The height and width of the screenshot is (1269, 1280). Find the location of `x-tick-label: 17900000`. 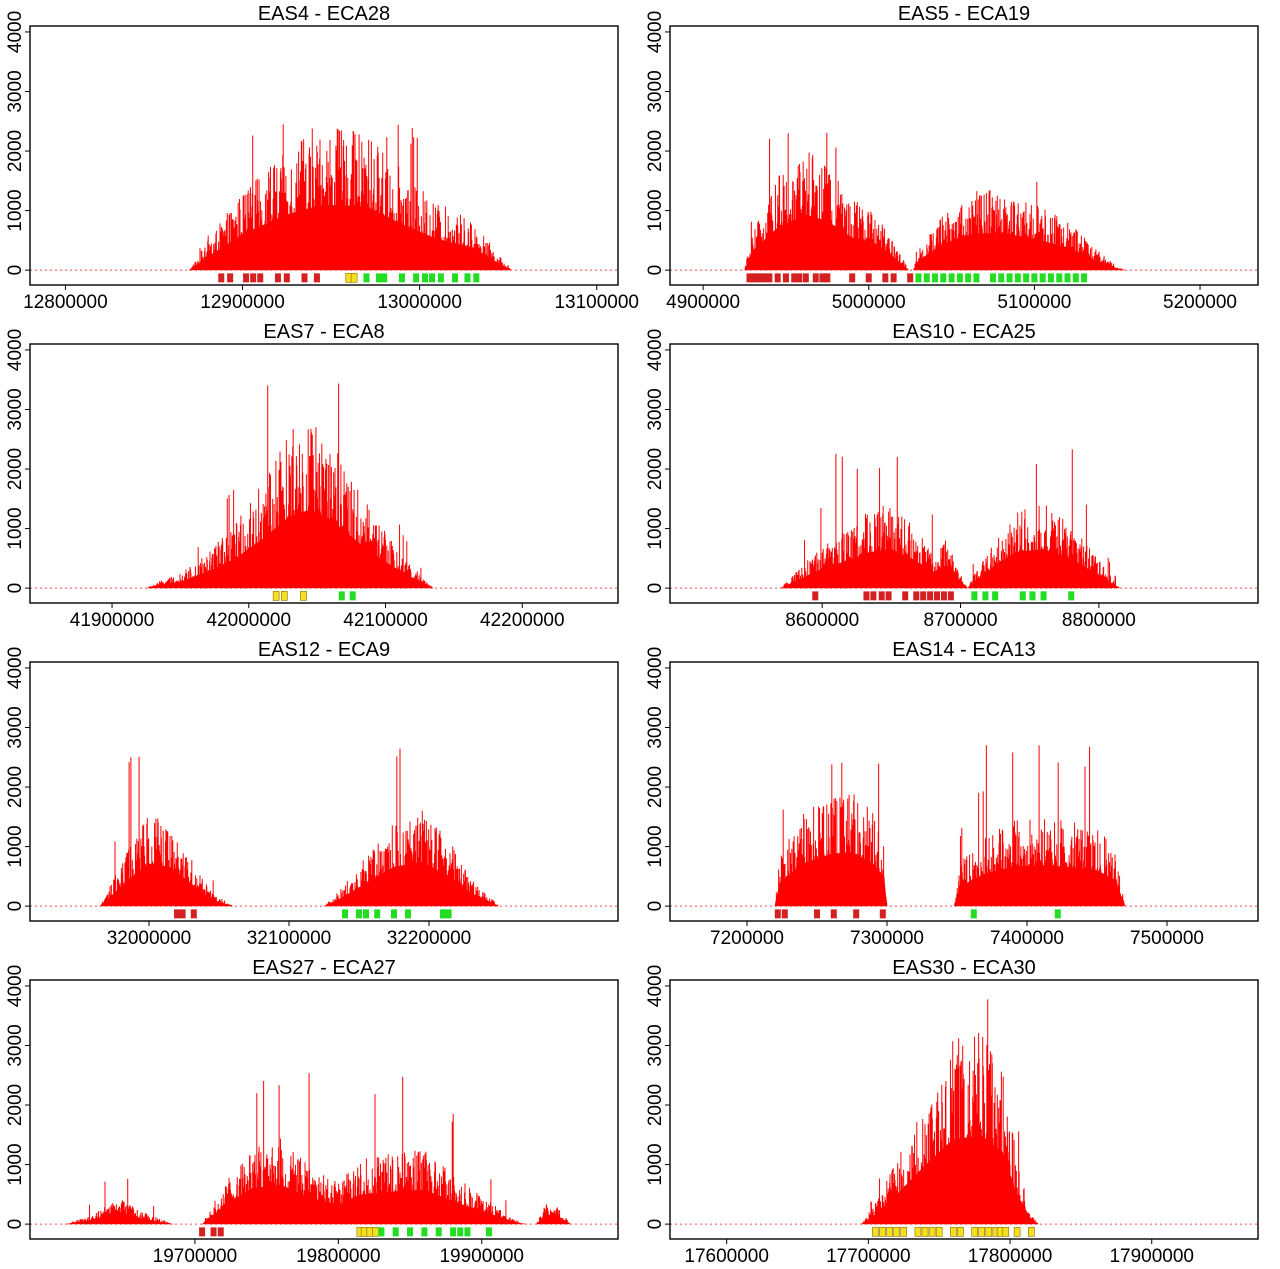

x-tick-label: 17900000 is located at coordinates (1151, 1256).